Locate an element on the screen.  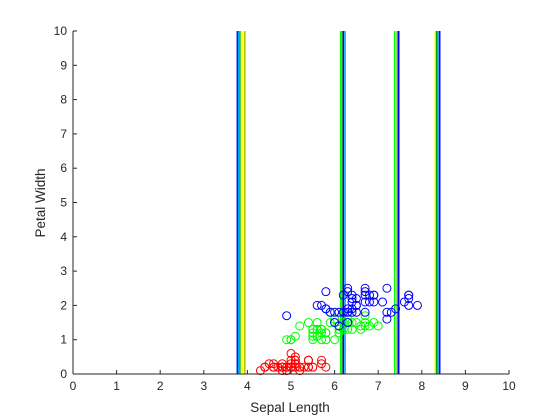
x-tick-label-1: 1 is located at coordinates (116, 386).